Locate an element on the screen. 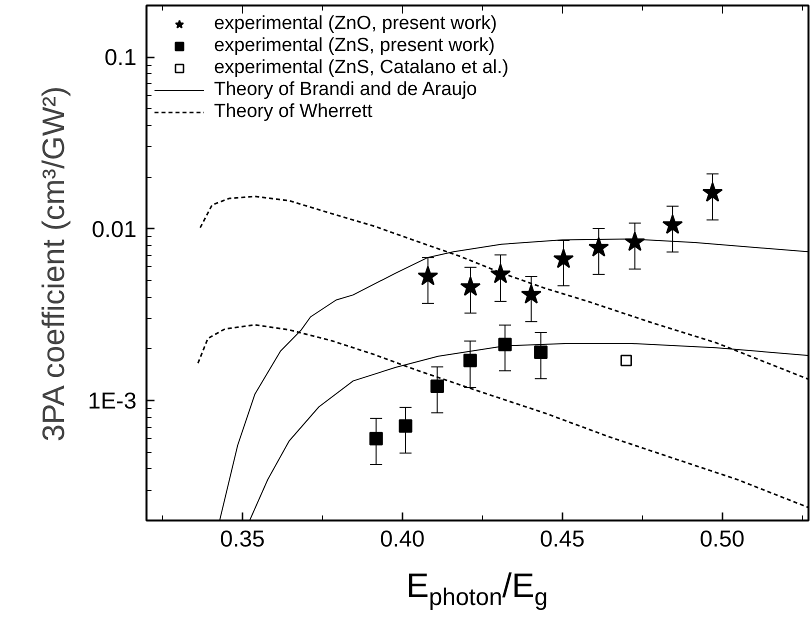 The width and height of the screenshot is (810, 626). y-tick-label: 0.1 is located at coordinates (120, 57).